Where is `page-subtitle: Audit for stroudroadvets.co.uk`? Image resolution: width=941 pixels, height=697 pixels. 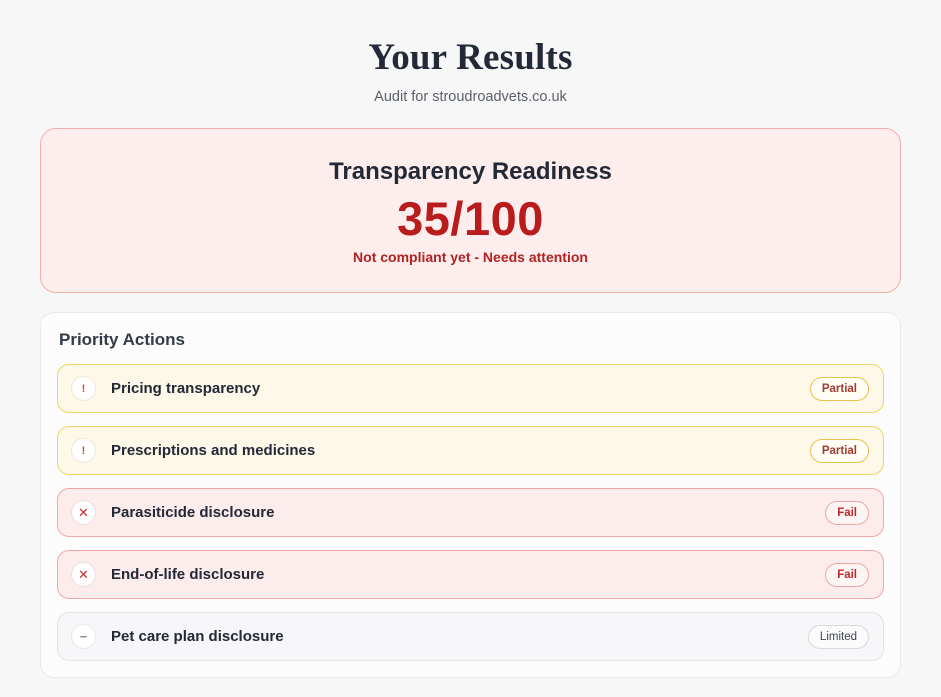
page-subtitle: Audit for stroudroadvets.co.uk is located at coordinates (470, 97).